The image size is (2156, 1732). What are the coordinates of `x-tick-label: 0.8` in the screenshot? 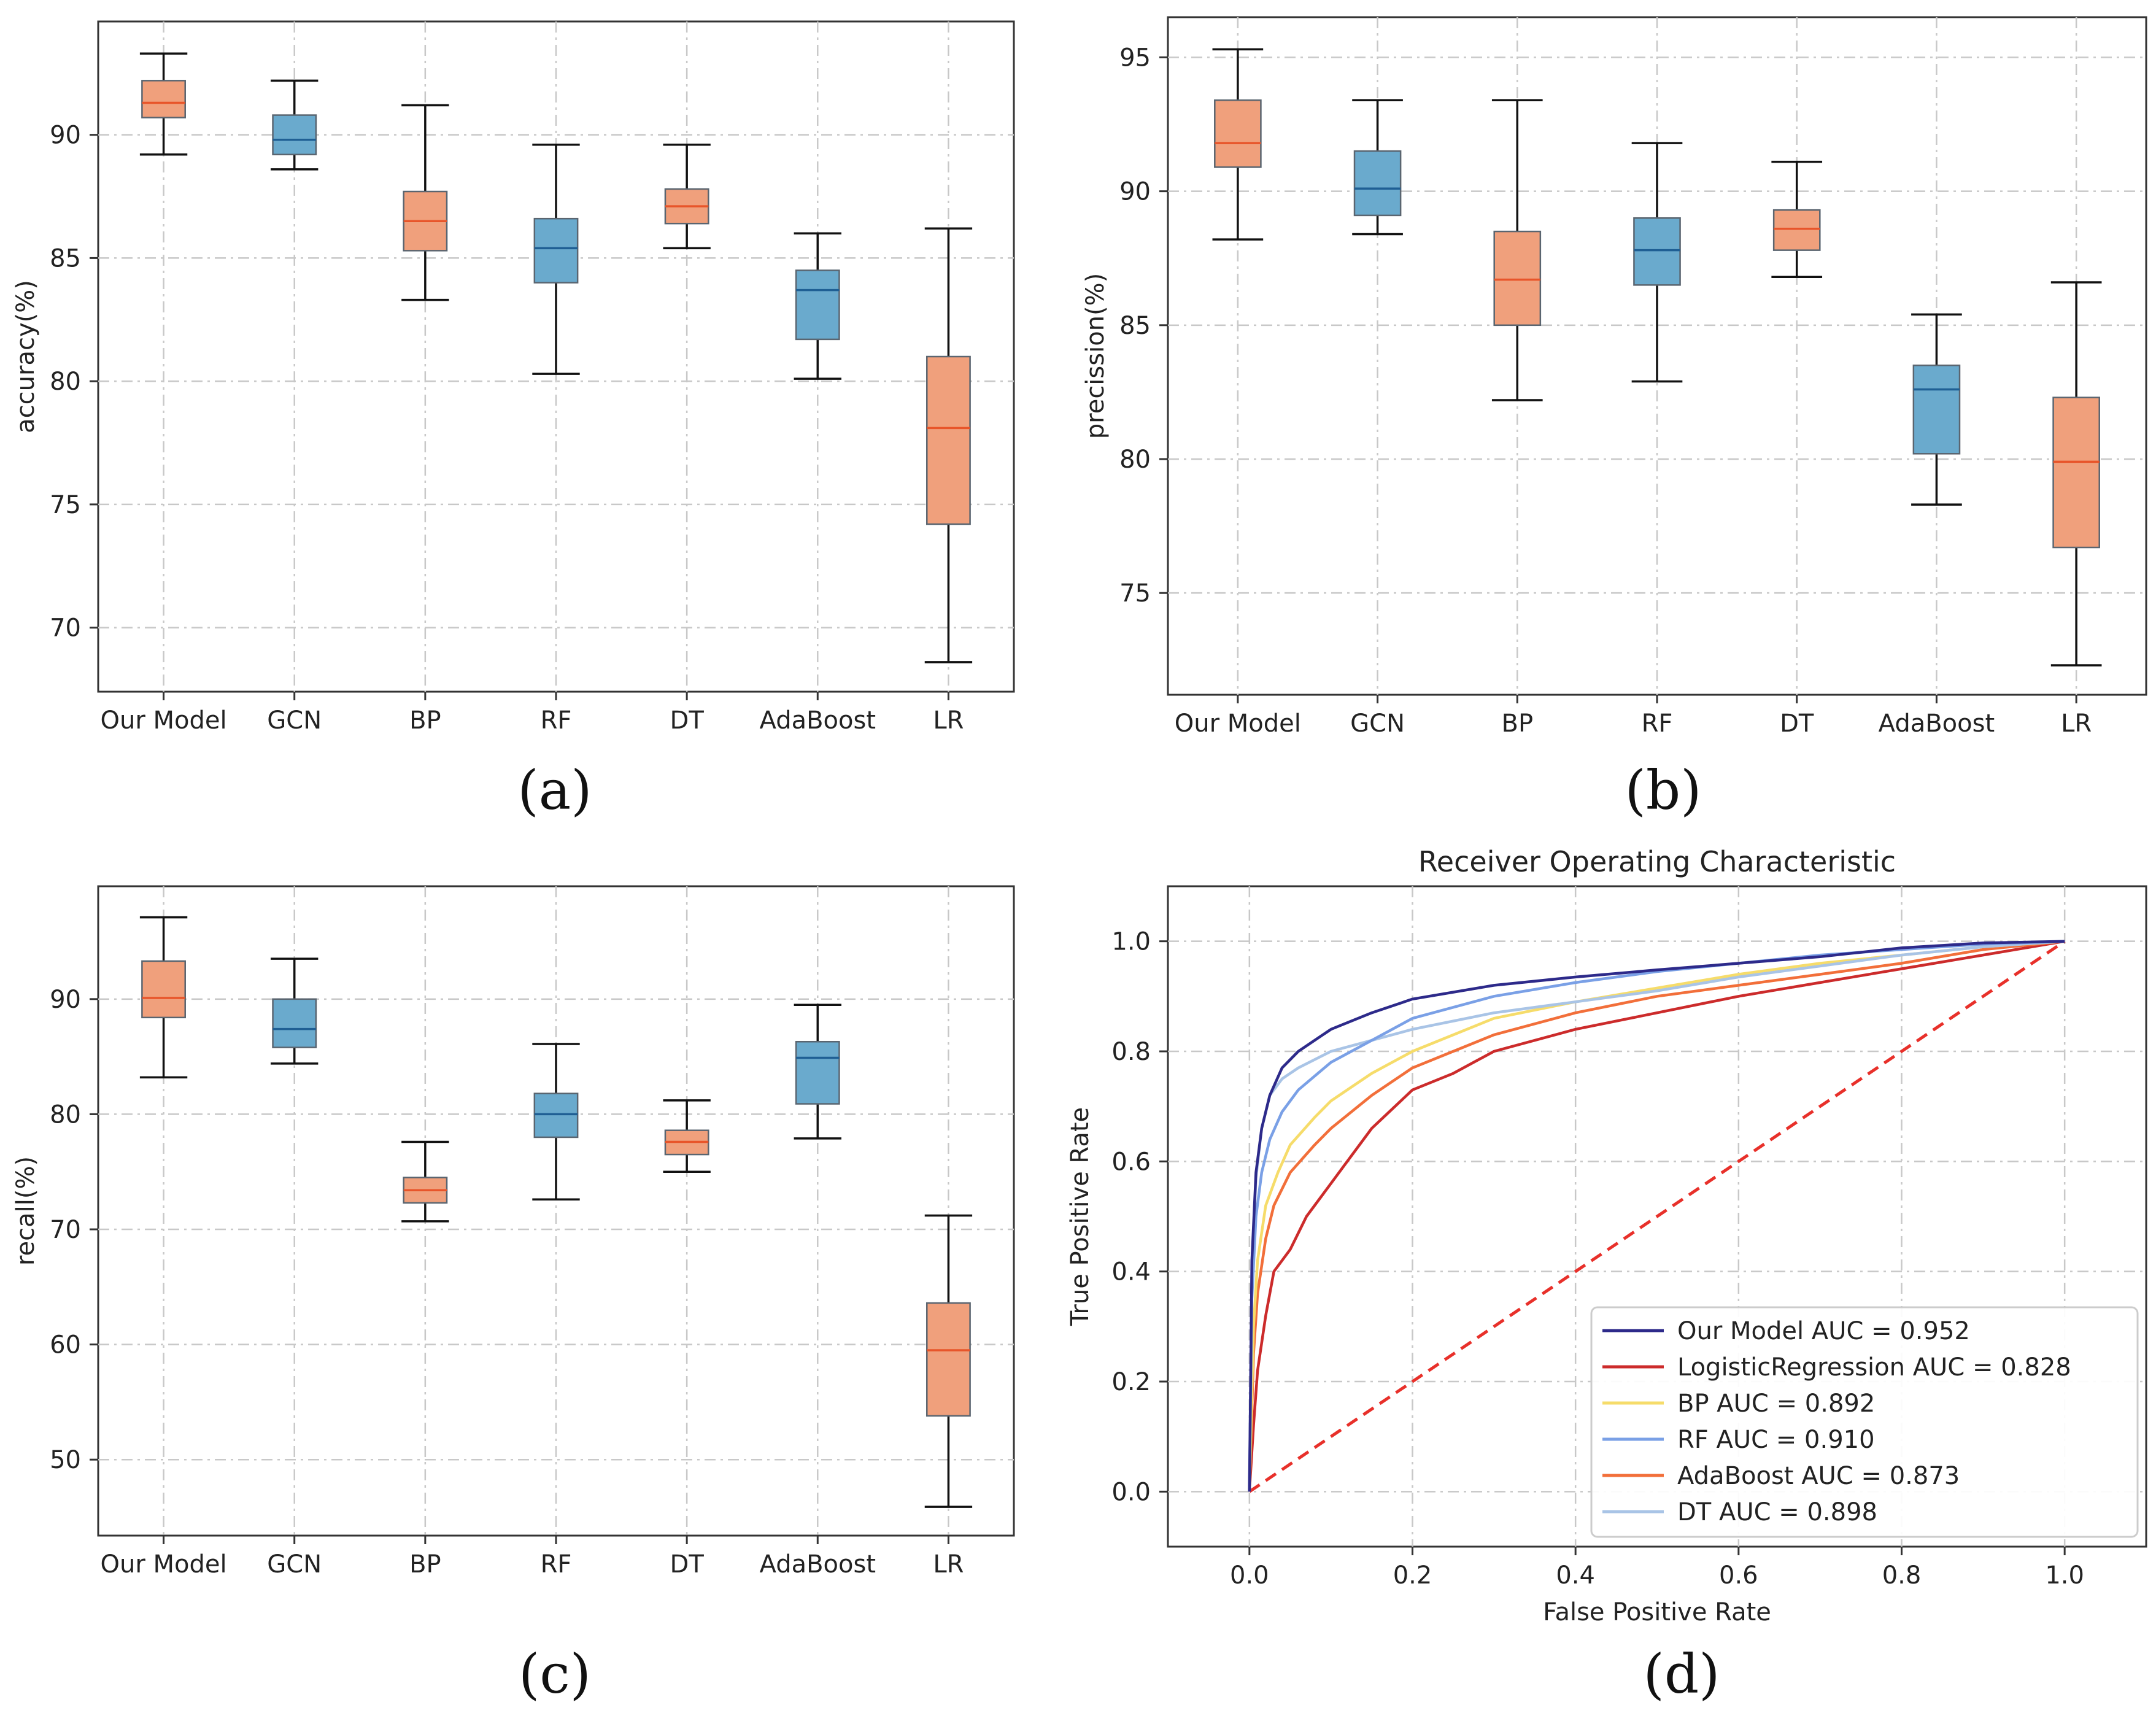 It's located at (1902, 1575).